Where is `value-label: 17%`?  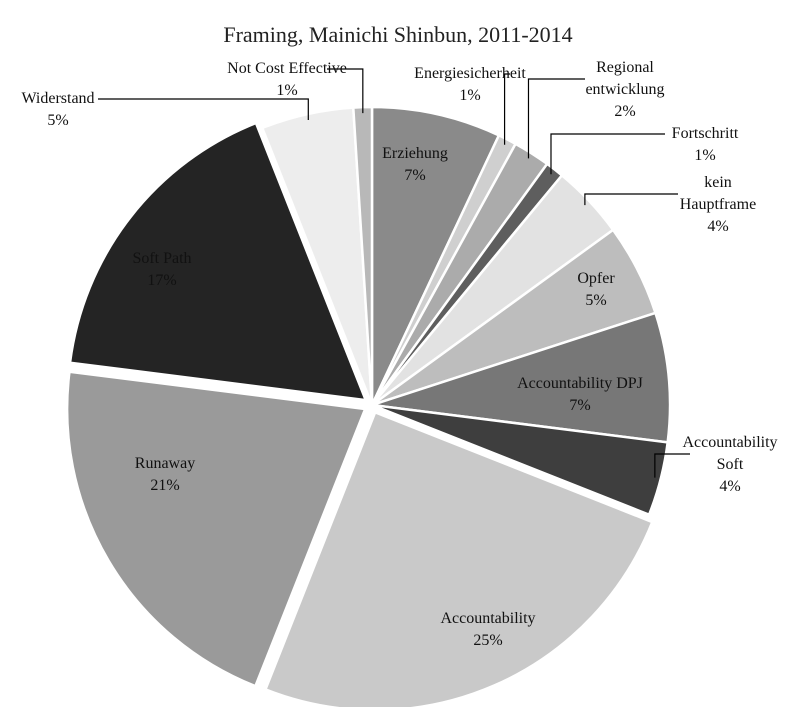 value-label: 17% is located at coordinates (162, 280).